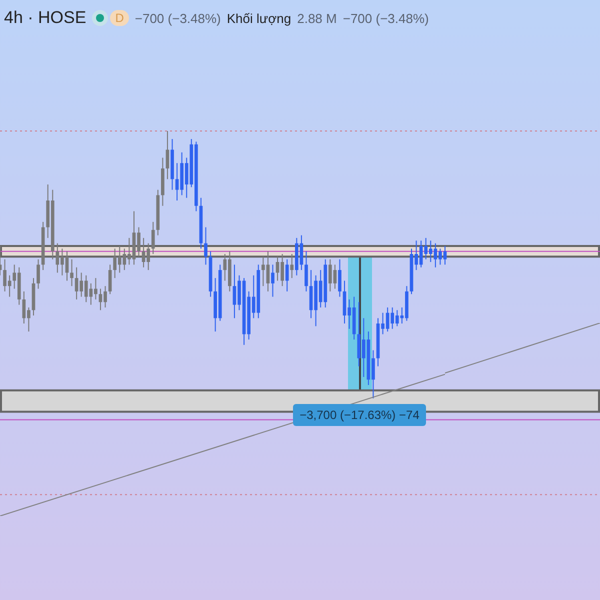 The image size is (600, 600). What do you see at coordinates (119, 18) in the screenshot?
I see `text: D` at bounding box center [119, 18].